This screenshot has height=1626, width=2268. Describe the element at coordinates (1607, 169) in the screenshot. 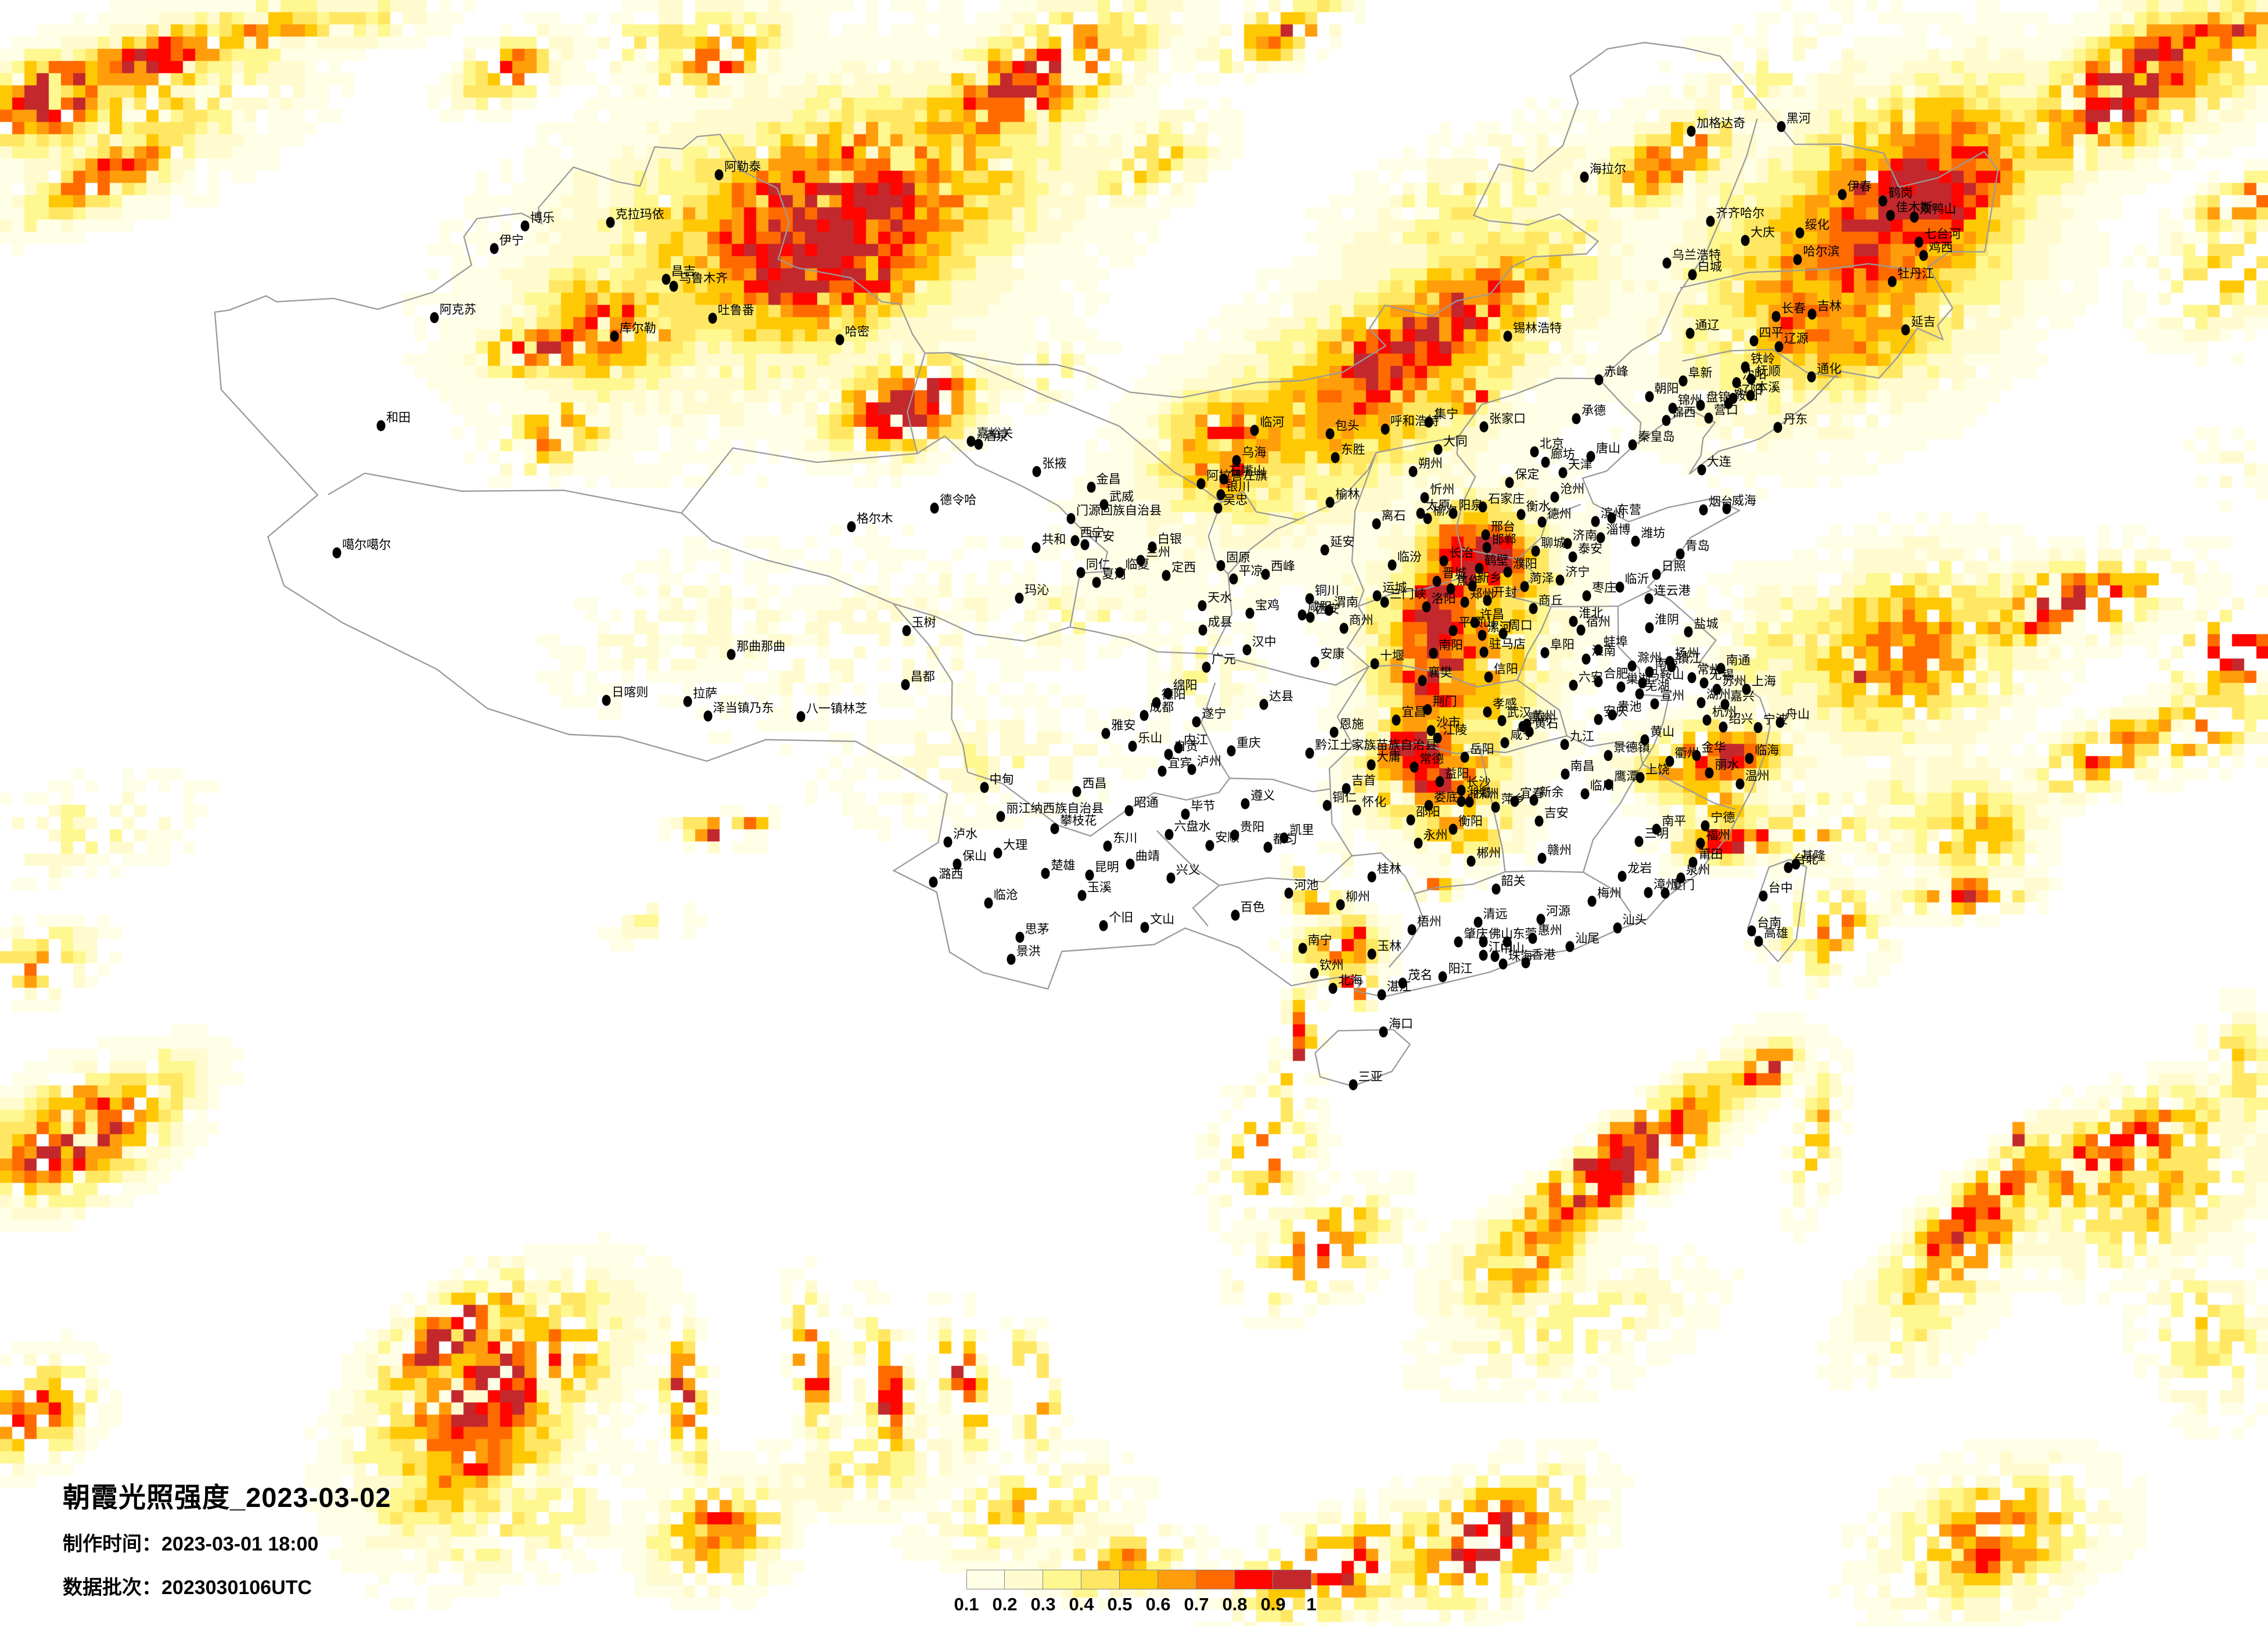

I see `city-label: 海拉尔` at that location.